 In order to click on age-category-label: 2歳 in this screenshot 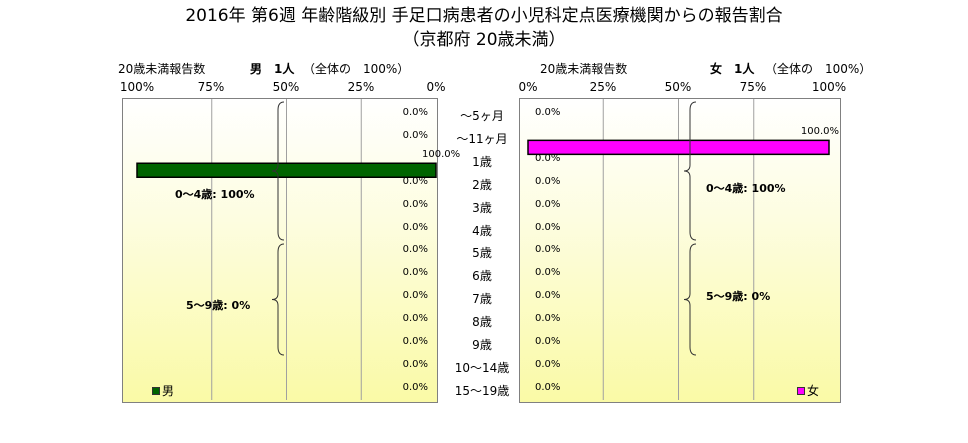, I will do `click(482, 184)`.